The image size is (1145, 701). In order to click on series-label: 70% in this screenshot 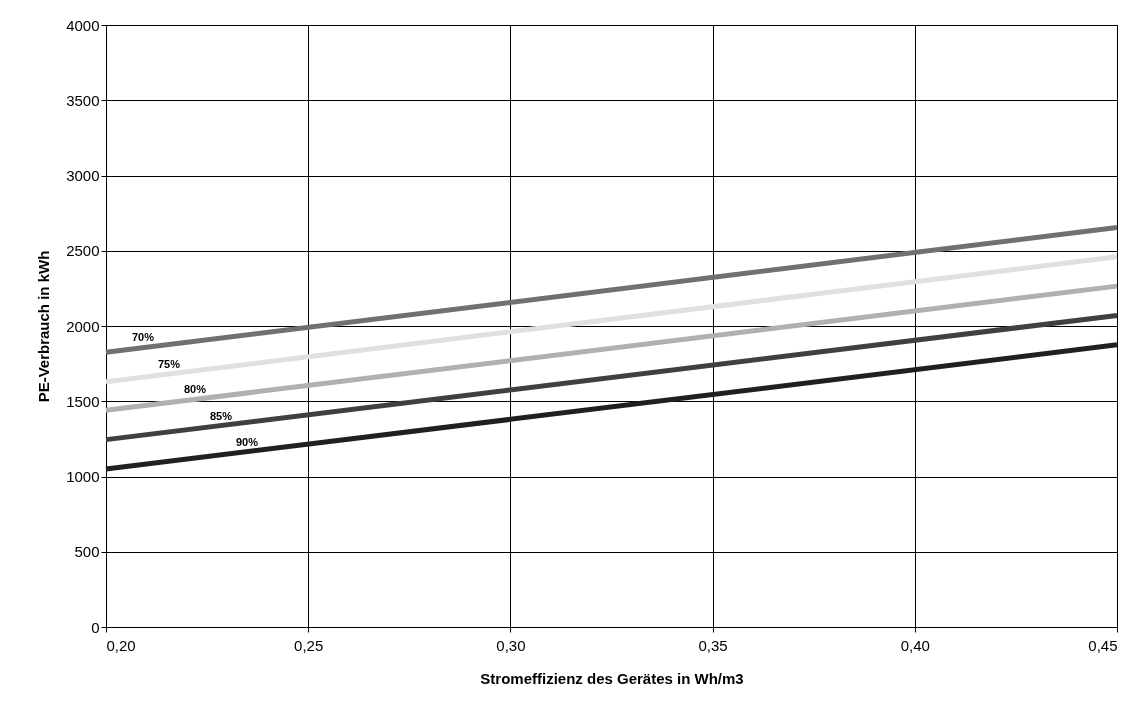, I will do `click(143, 337)`.